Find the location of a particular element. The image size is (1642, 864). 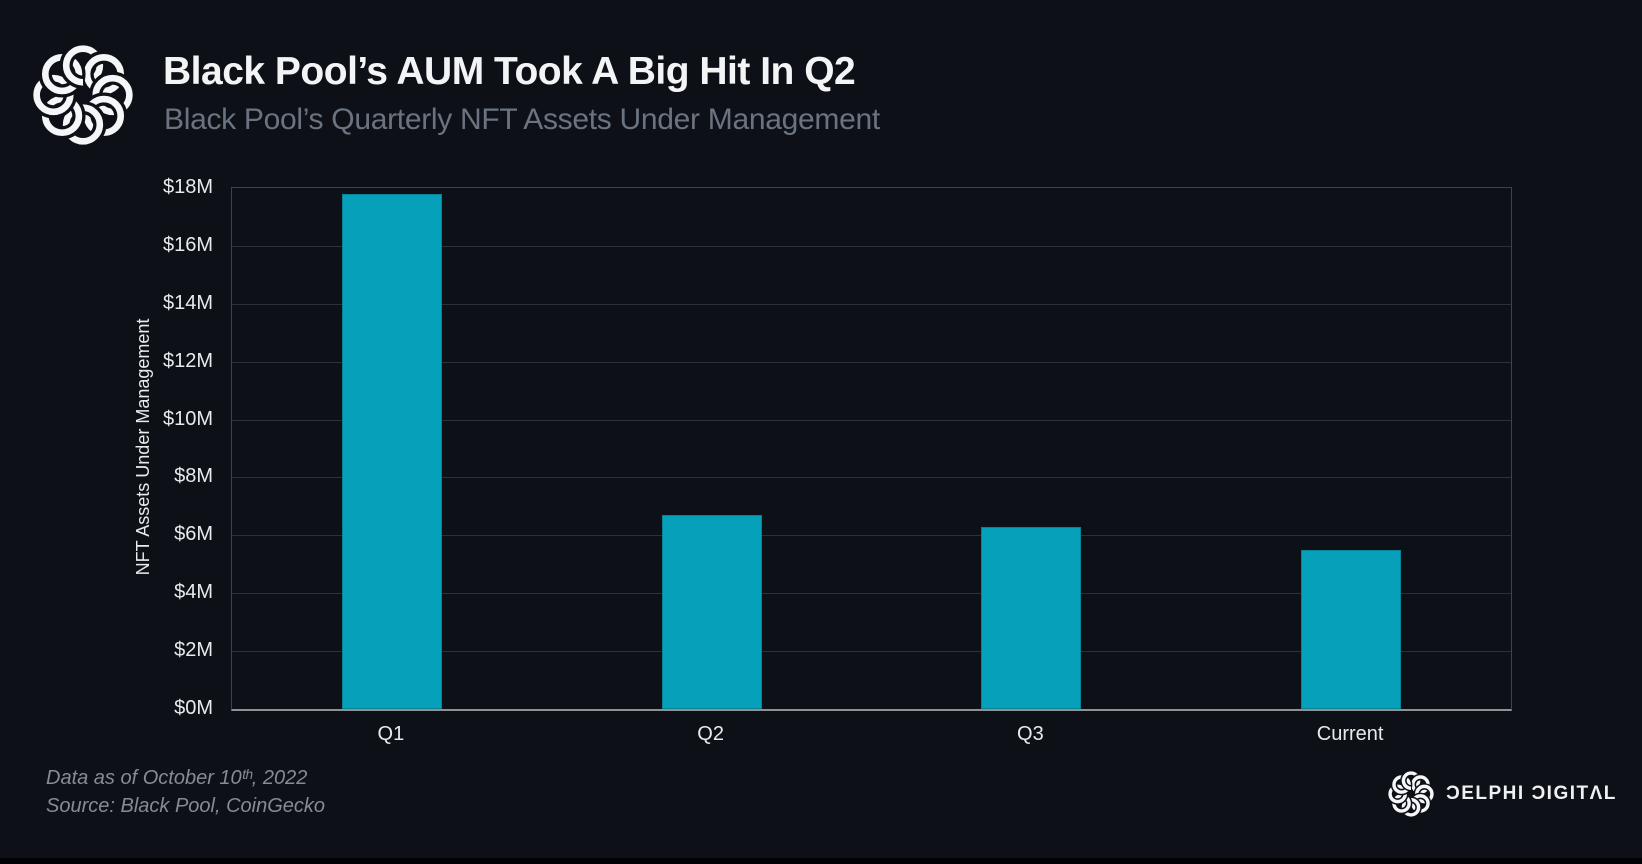

bar-q3 is located at coordinates (1031, 617).